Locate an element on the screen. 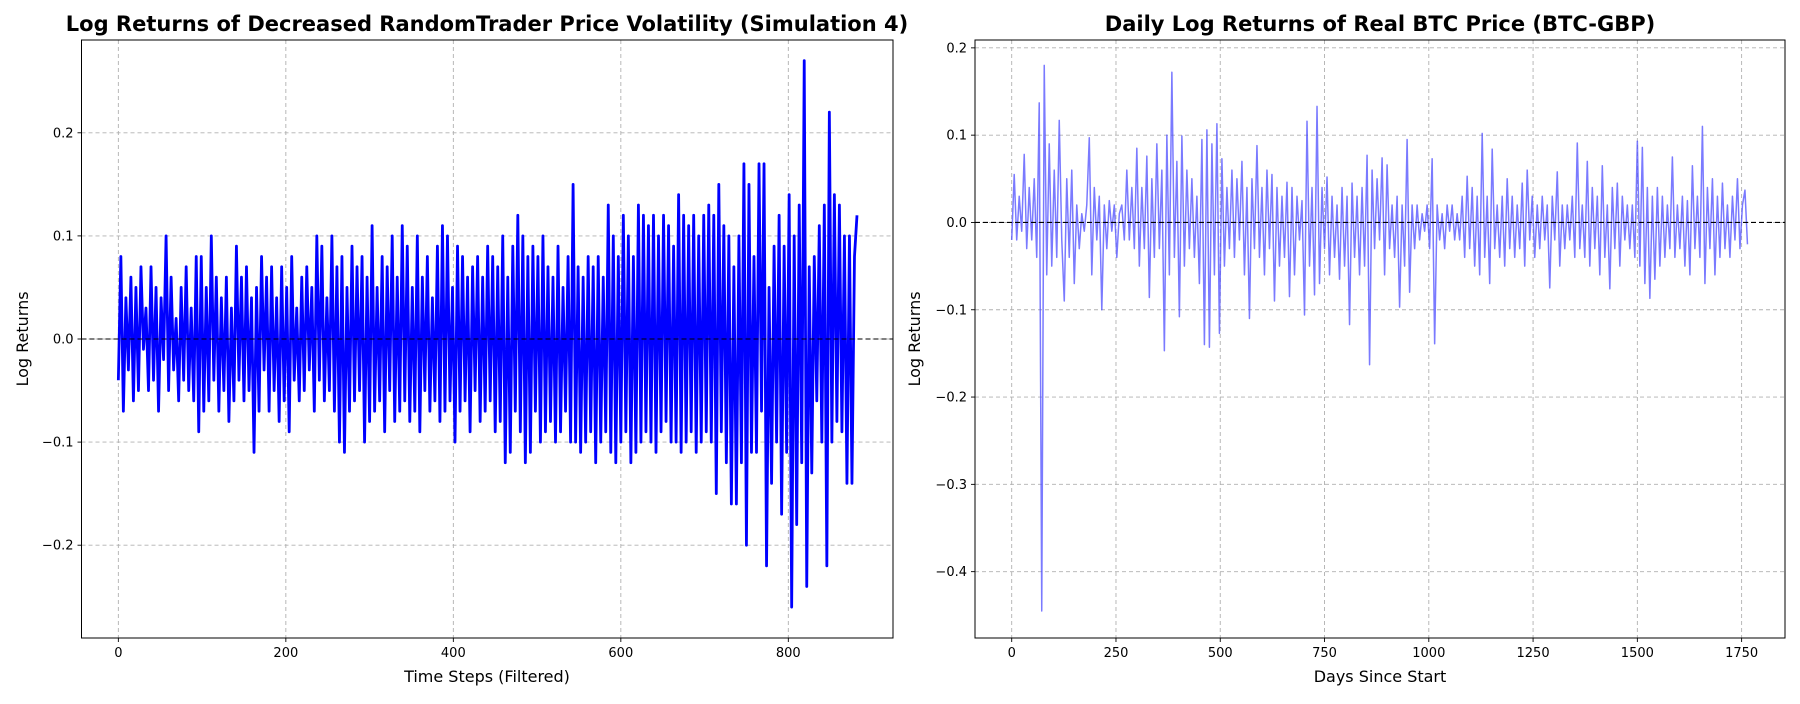 This screenshot has width=1800, height=704. x-tick-label: 800 is located at coordinates (788, 653).